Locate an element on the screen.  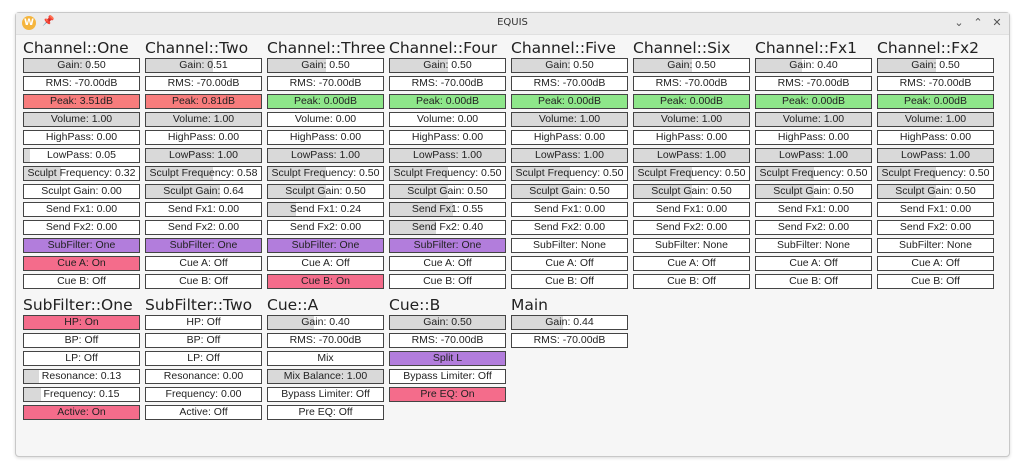
sculpt-gain-slider: Sculpt Gain: 0.00 is located at coordinates (81, 191).